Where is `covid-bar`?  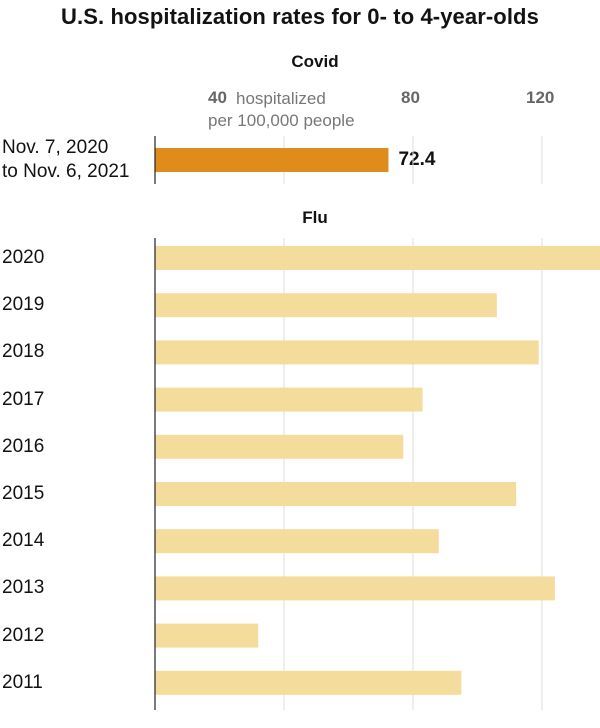
covid-bar is located at coordinates (272, 160).